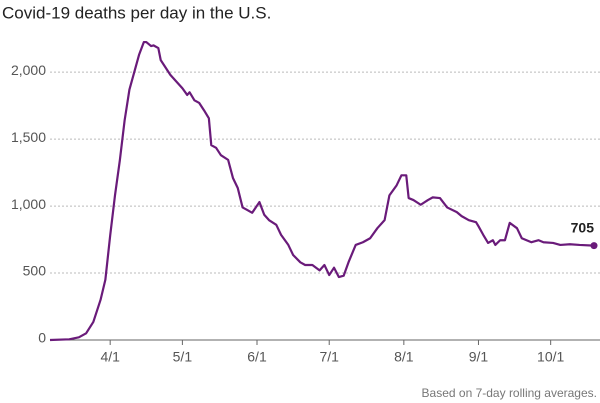  What do you see at coordinates (183, 357) in the screenshot?
I see `x-tick-label: 5/1` at bounding box center [183, 357].